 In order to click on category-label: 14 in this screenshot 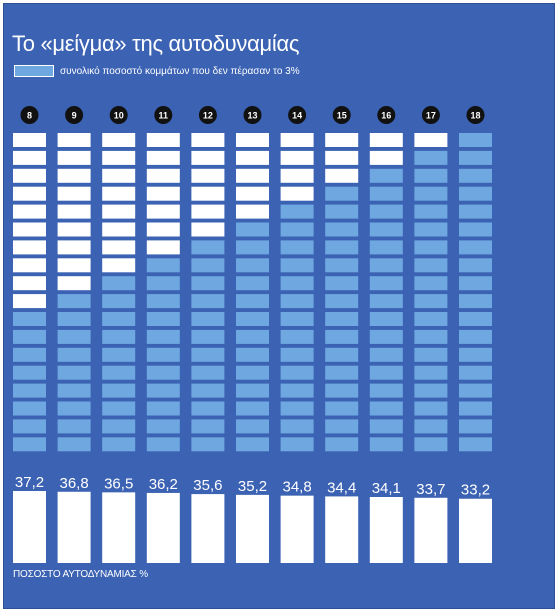, I will do `click(297, 116)`.